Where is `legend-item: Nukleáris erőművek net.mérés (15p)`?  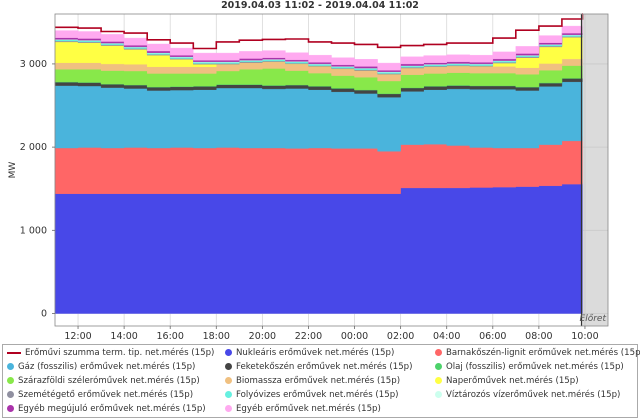
legend-item: Nukleáris erőművek net.mérés (15p) is located at coordinates (309, 353).